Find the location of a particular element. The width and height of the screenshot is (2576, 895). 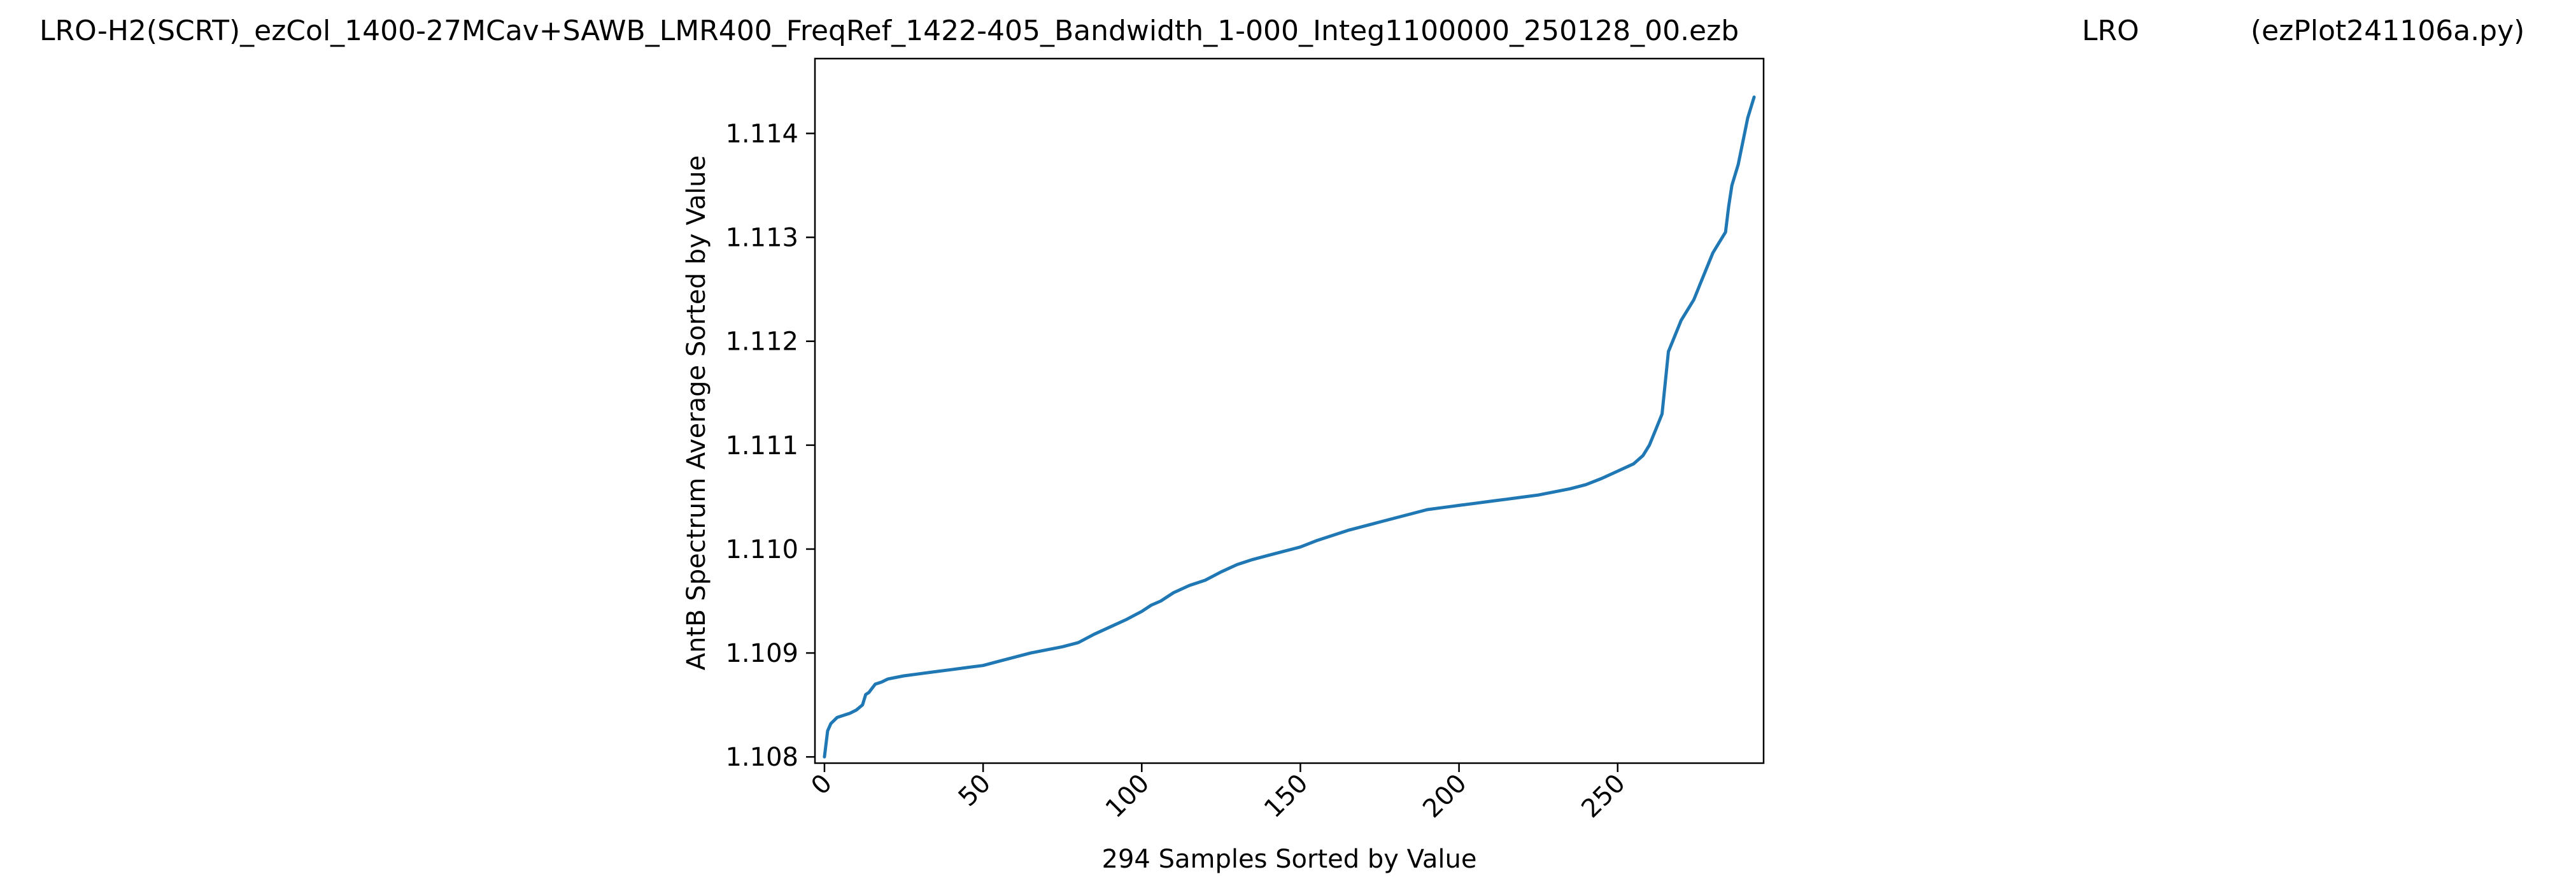

x-tick-label: 200 is located at coordinates (1445, 796).